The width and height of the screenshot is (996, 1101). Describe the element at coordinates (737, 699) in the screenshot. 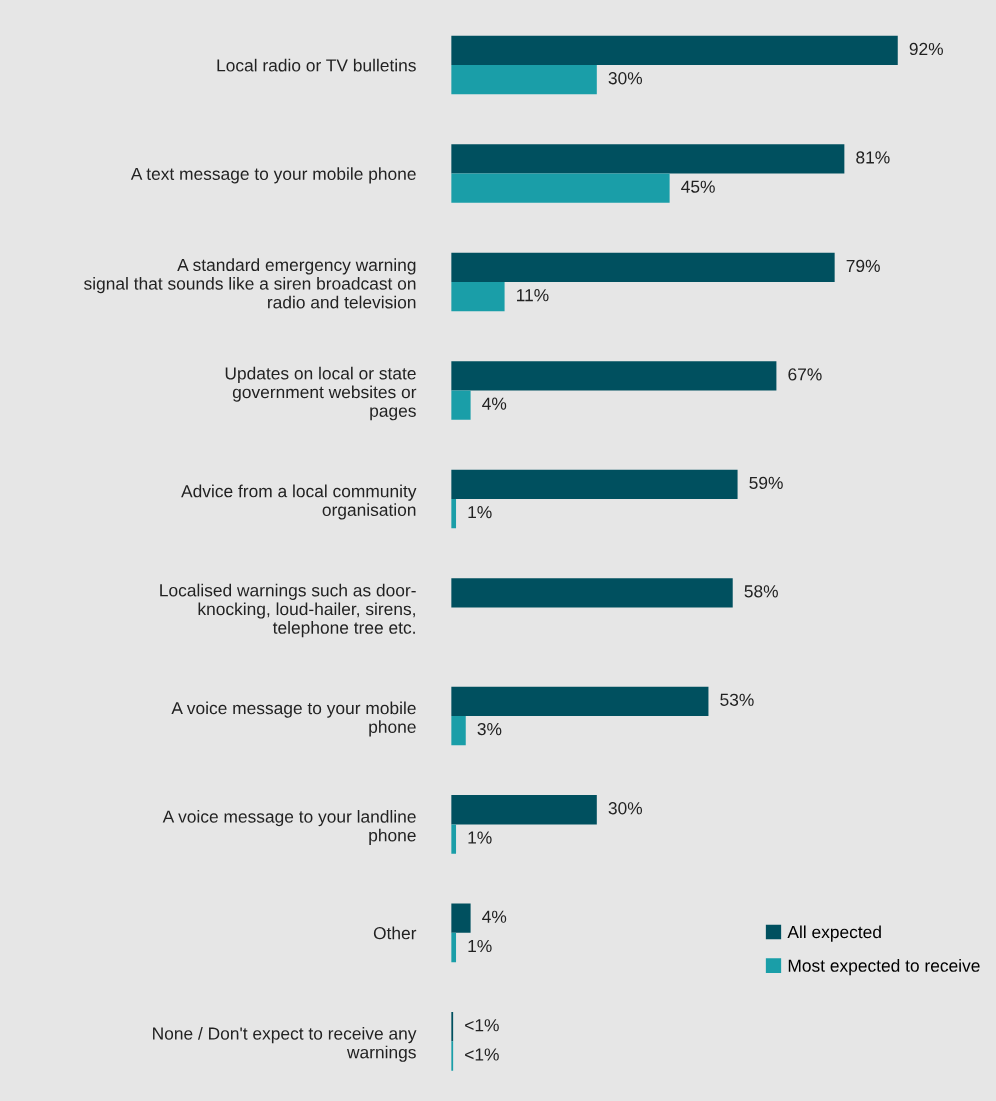

I see `data-label: 53%` at that location.